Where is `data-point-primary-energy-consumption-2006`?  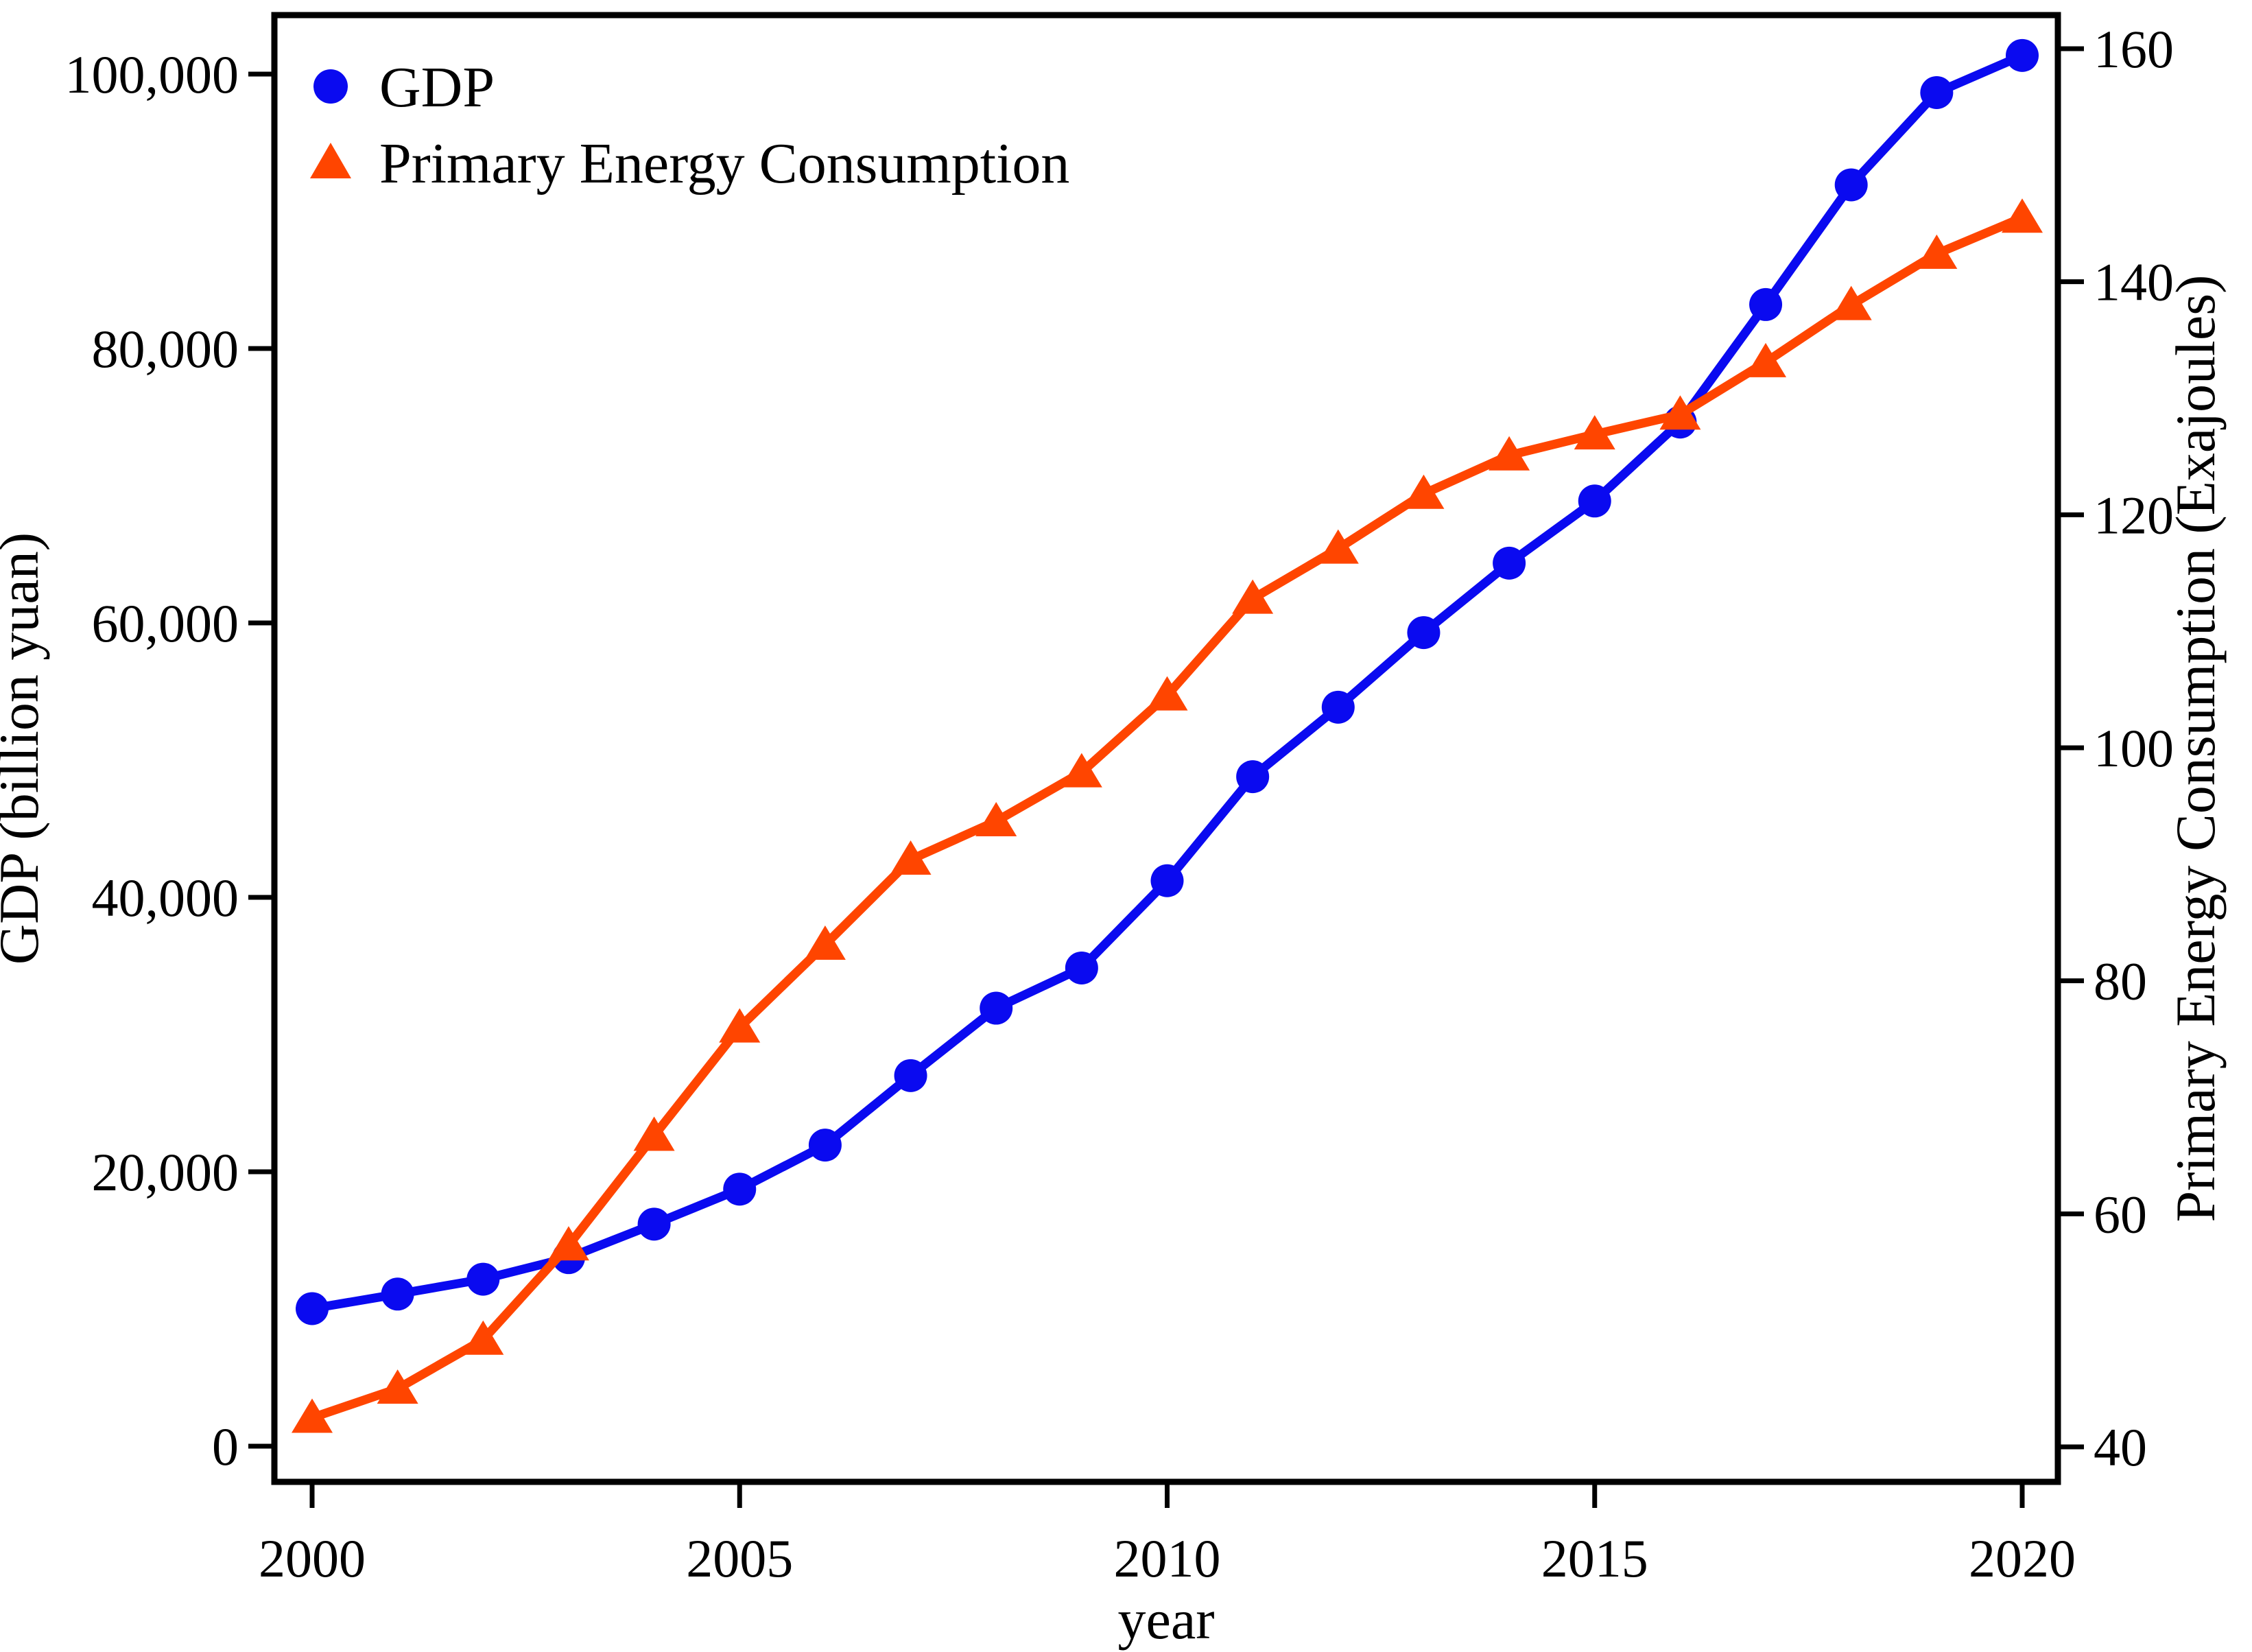 data-point-primary-energy-consumption-2006 is located at coordinates (825, 942).